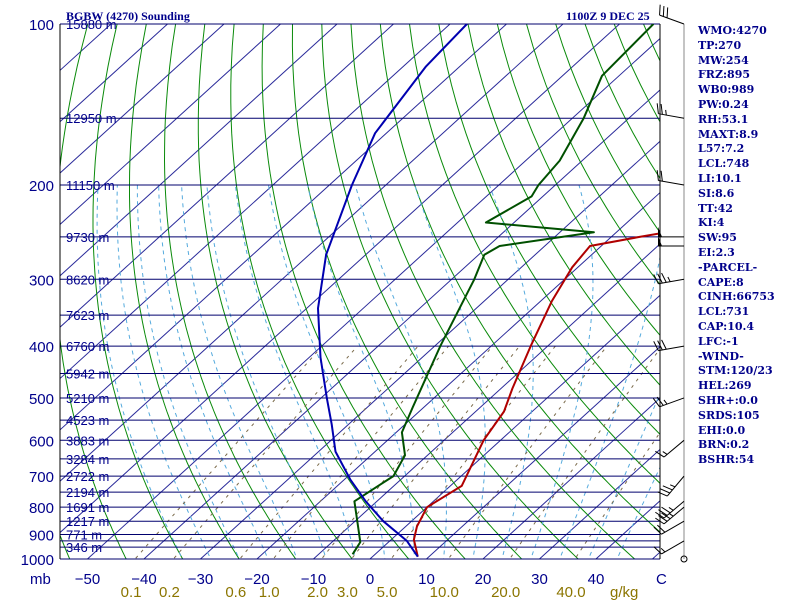  I want to click on stat-line: LI:10.1, so click(720, 178).